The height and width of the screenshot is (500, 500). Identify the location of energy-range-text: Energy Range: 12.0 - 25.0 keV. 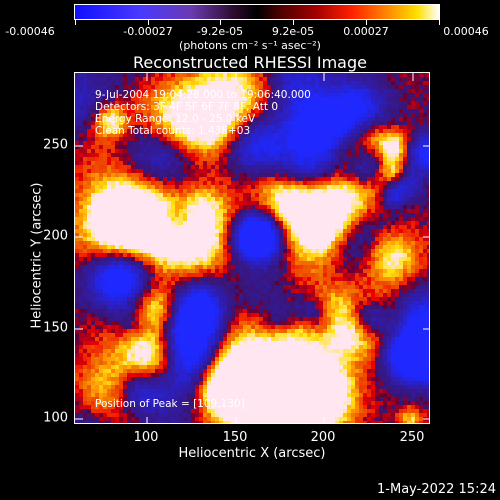
(175, 119).